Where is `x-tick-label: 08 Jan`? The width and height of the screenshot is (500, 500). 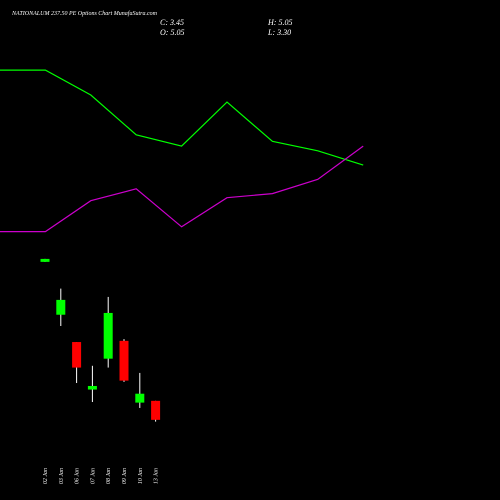 x-tick-label: 08 Jan is located at coordinates (109, 476).